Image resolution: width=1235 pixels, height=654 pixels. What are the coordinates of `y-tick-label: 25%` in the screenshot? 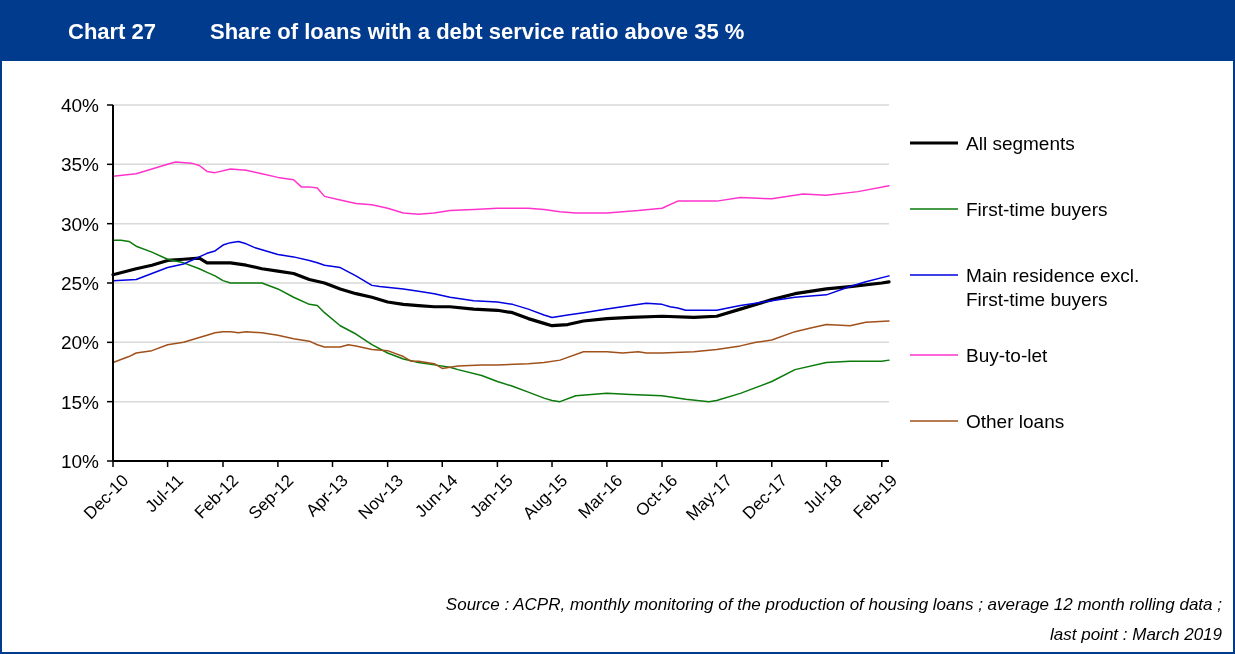 It's located at (80, 283).